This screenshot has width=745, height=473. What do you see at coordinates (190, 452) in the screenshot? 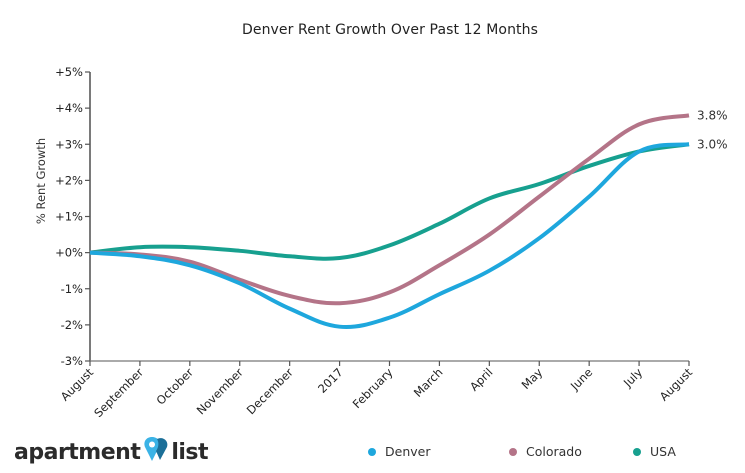
I see `logo-text-list: list` at bounding box center [190, 452].